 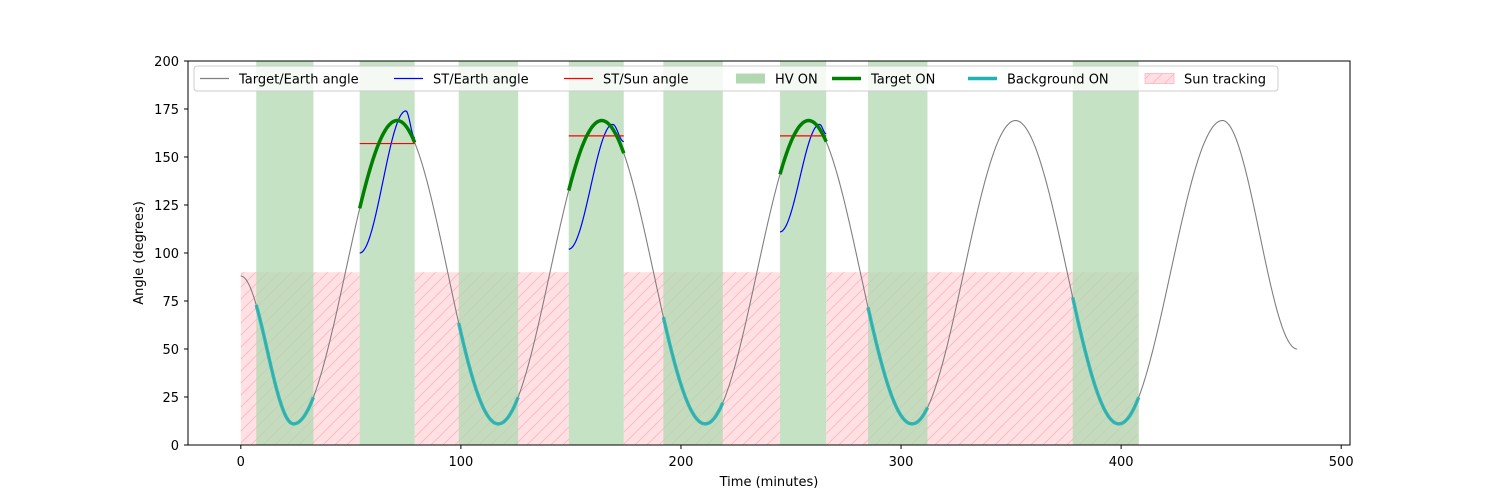 I want to click on legend-item-target-on: Target ON, so click(x=883, y=80).